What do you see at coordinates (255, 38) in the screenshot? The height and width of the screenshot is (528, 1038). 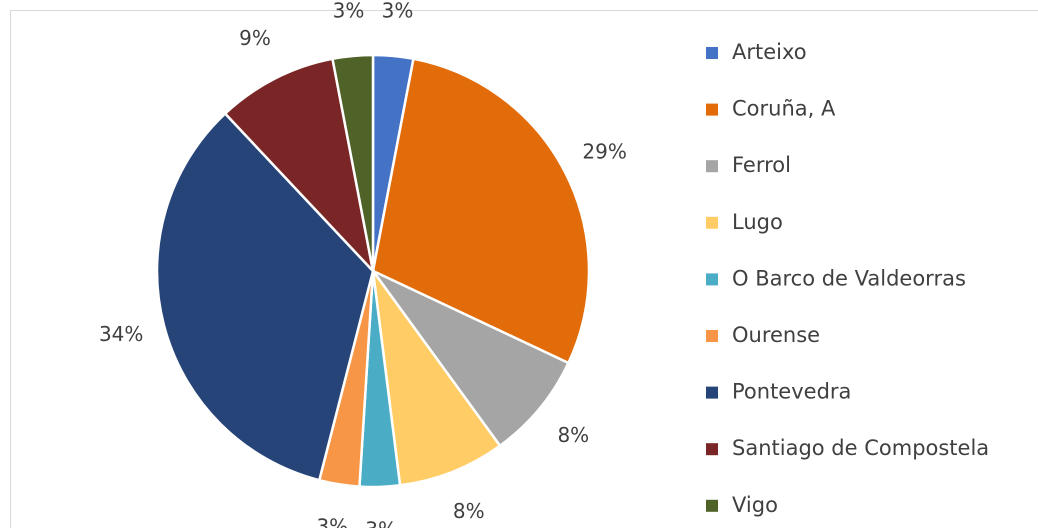 I see `data-label: 9%` at bounding box center [255, 38].